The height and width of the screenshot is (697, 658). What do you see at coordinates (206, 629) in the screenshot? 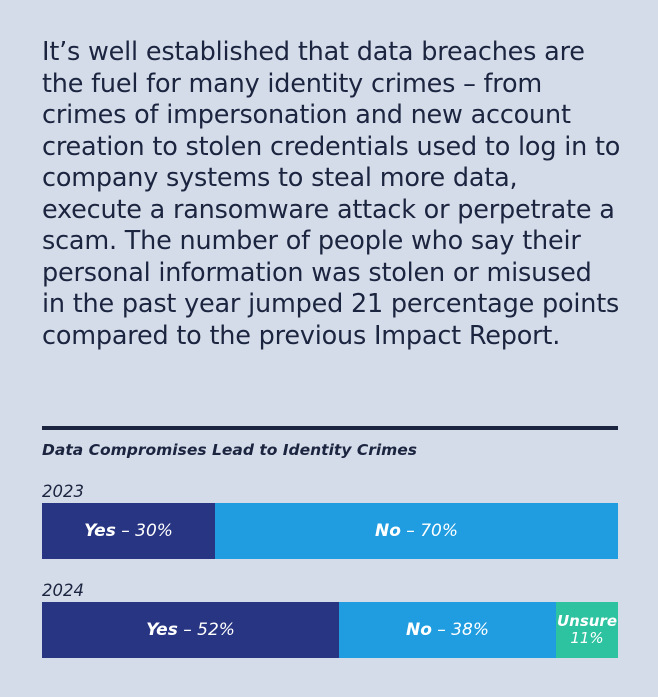
I see `segment-value: – 52%` at bounding box center [206, 629].